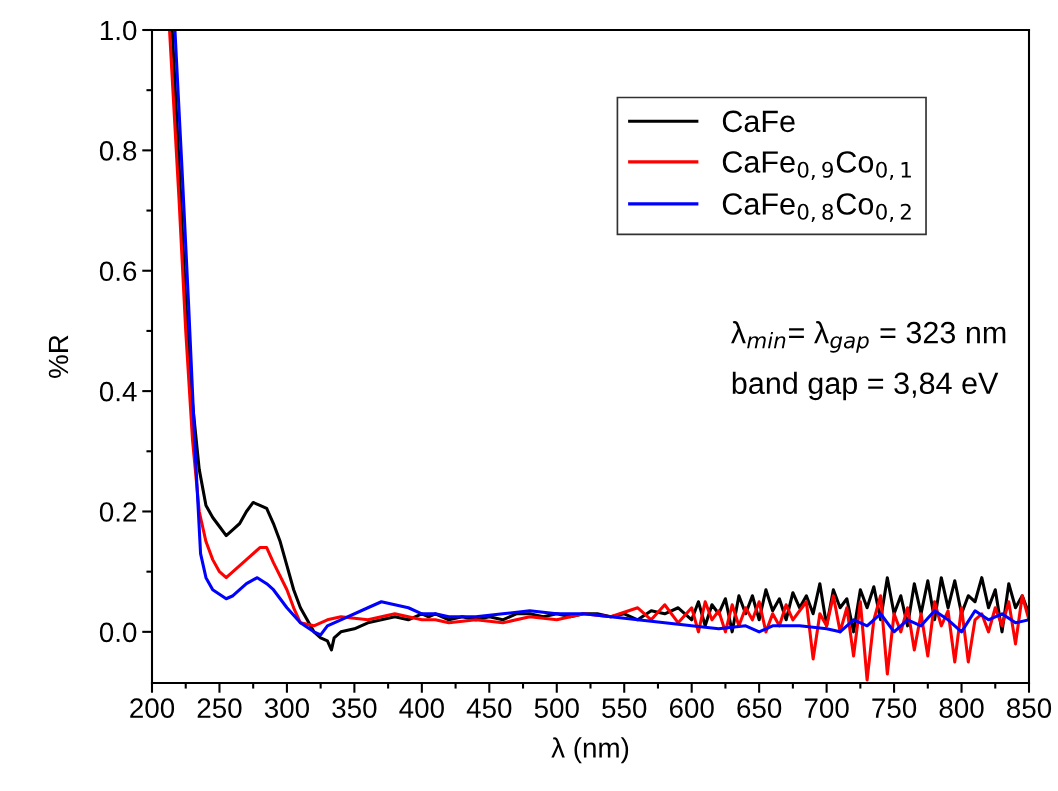  I want to click on y-tick-label: 0.6, so click(118, 271).